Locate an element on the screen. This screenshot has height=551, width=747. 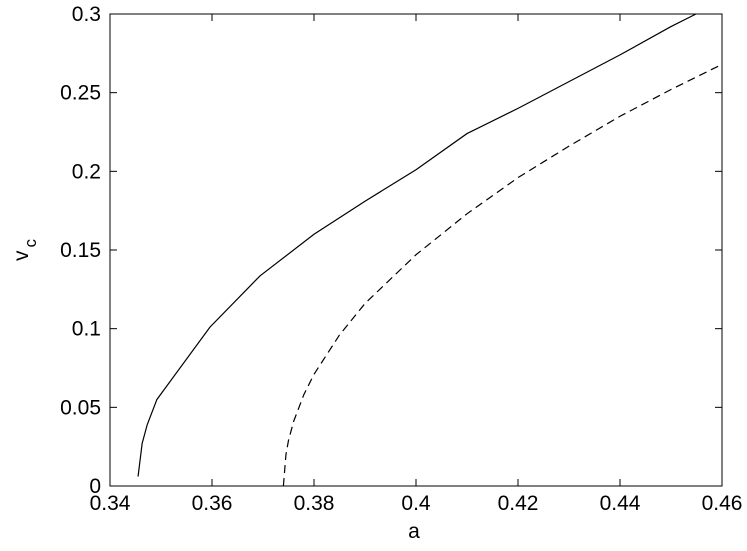
x-tick-label: 0.36 is located at coordinates (212, 503).